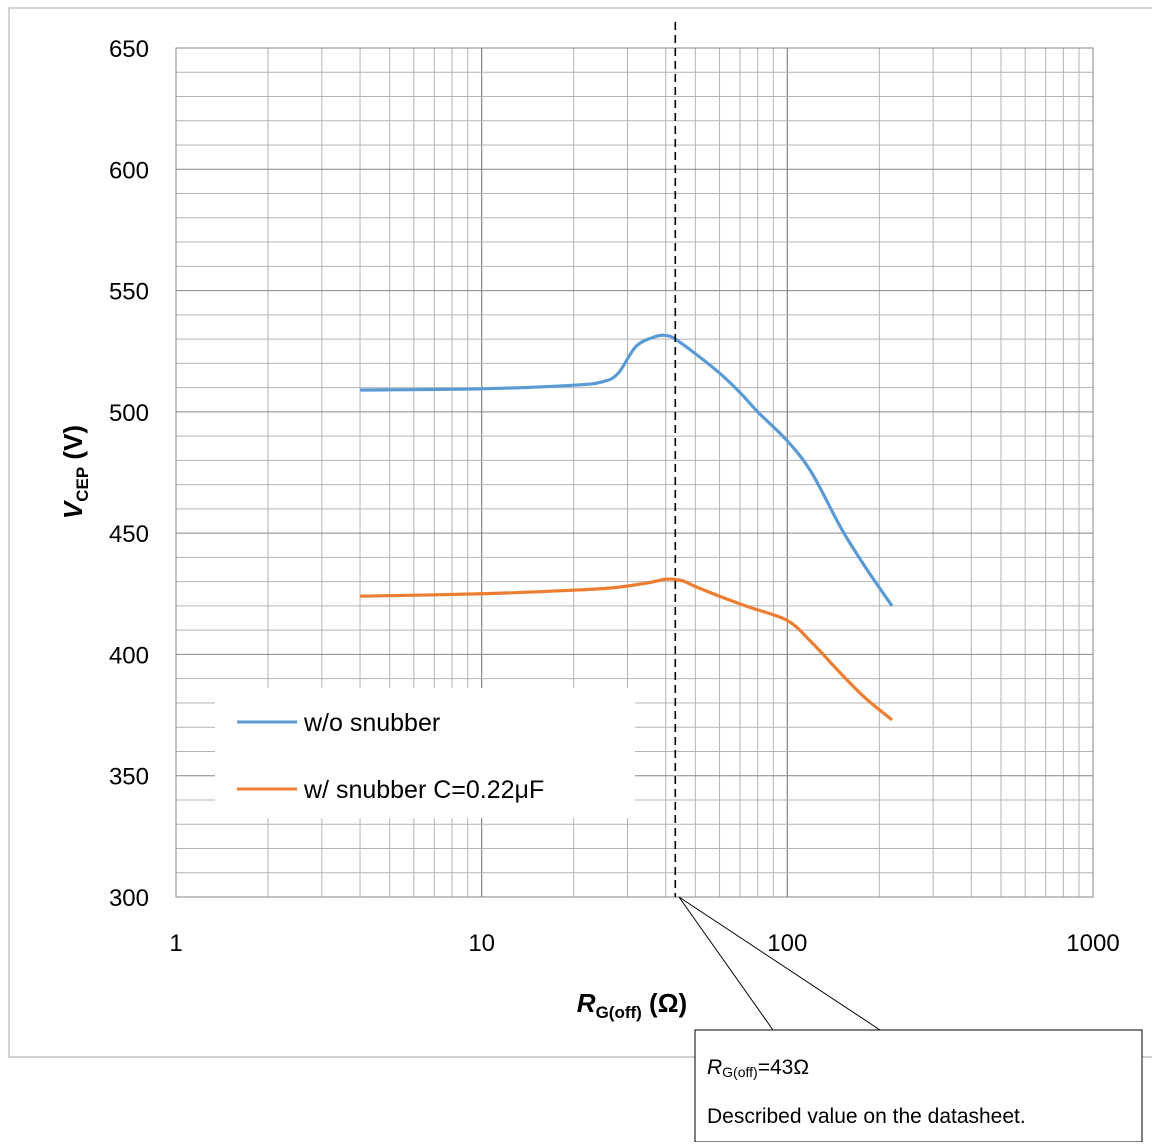 Image resolution: width=1152 pixels, height=1147 pixels. I want to click on y-tick-label: 500, so click(129, 413).